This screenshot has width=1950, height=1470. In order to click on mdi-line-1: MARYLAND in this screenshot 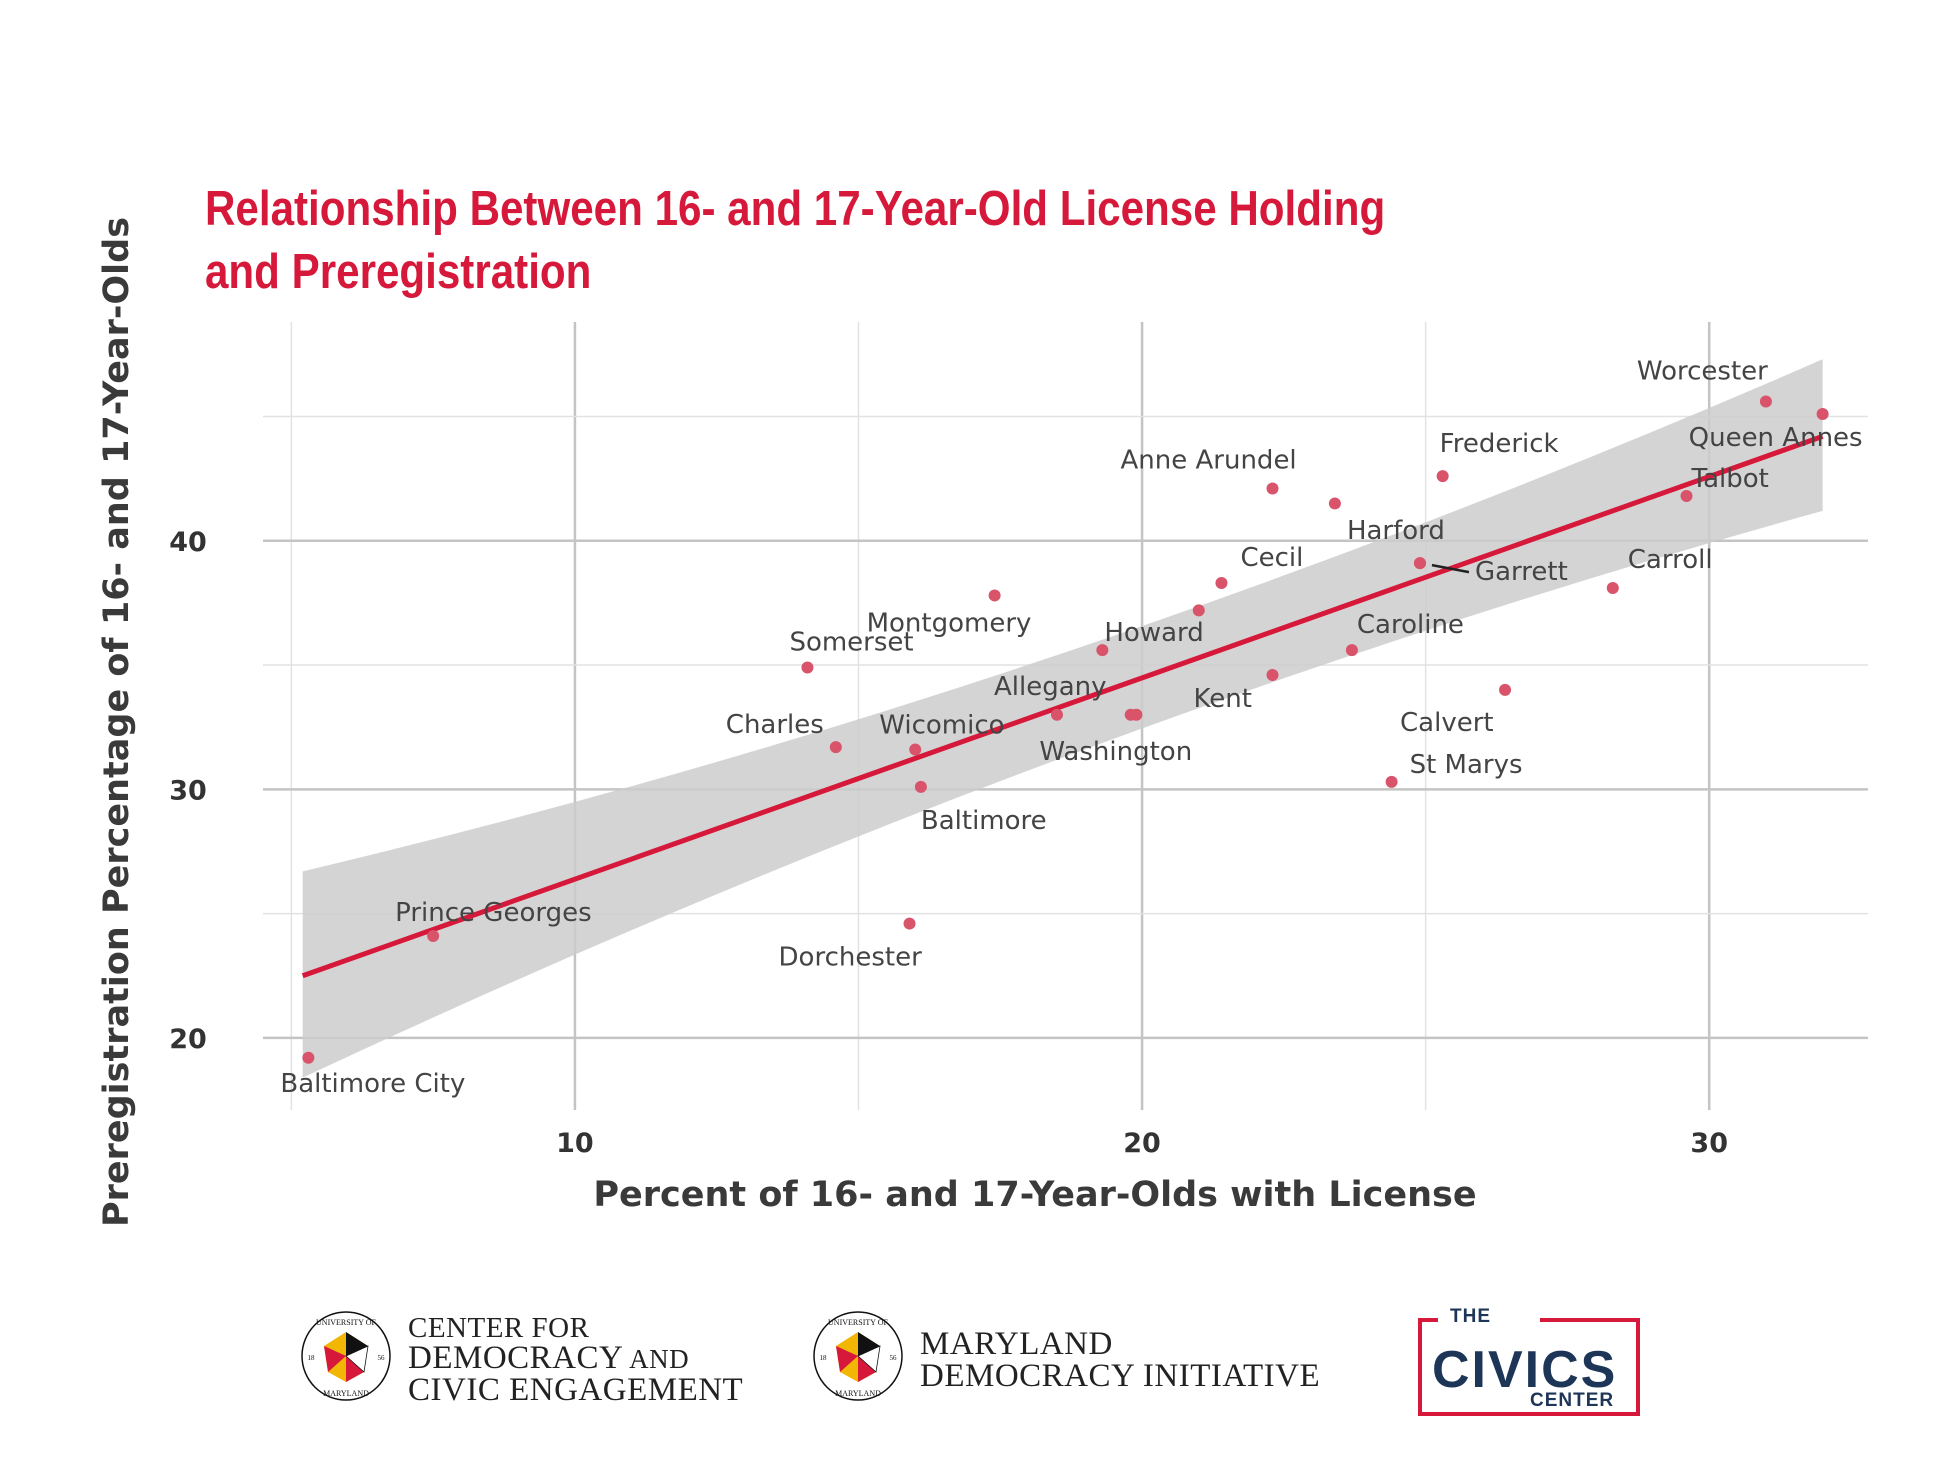, I will do `click(1016, 1344)`.